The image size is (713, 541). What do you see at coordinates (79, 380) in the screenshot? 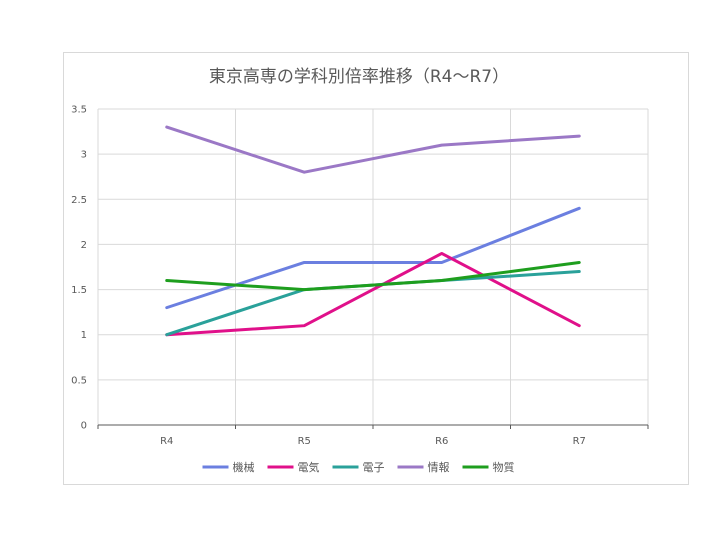
I see `y-tick-label: 0.5` at bounding box center [79, 380].